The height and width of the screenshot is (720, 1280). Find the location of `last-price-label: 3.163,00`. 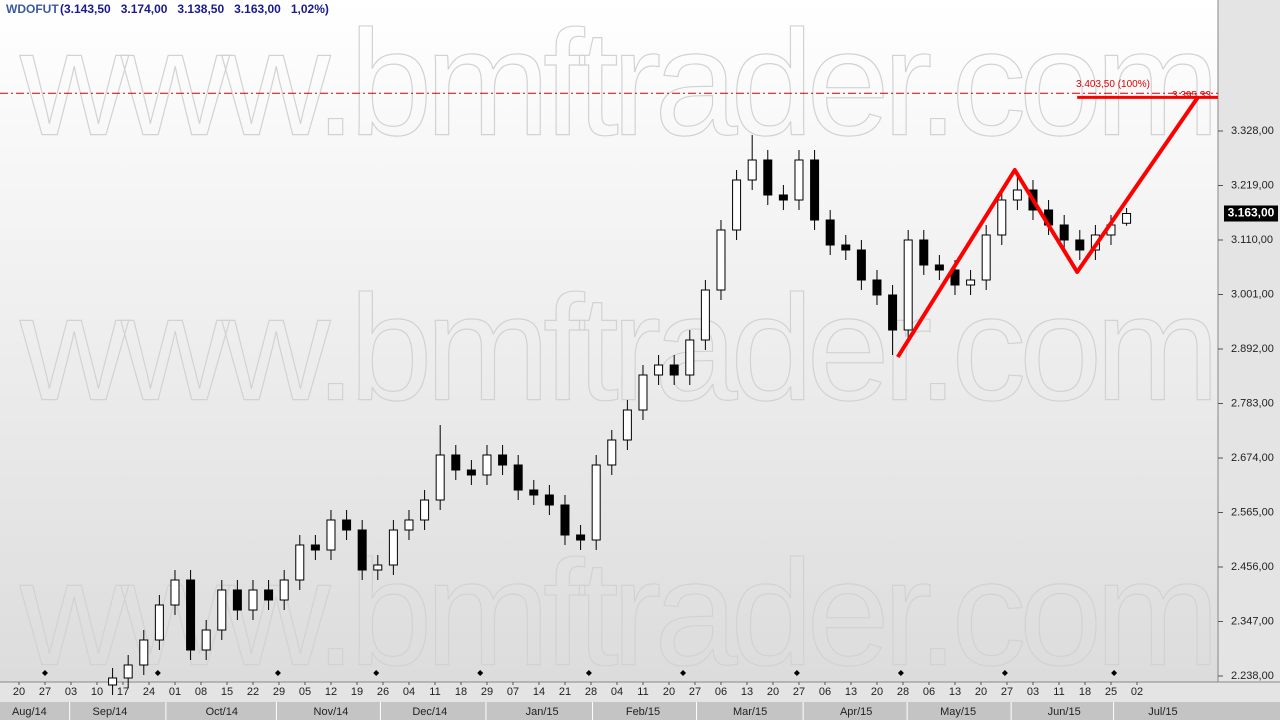

last-price-label: 3.163,00 is located at coordinates (1251, 213).